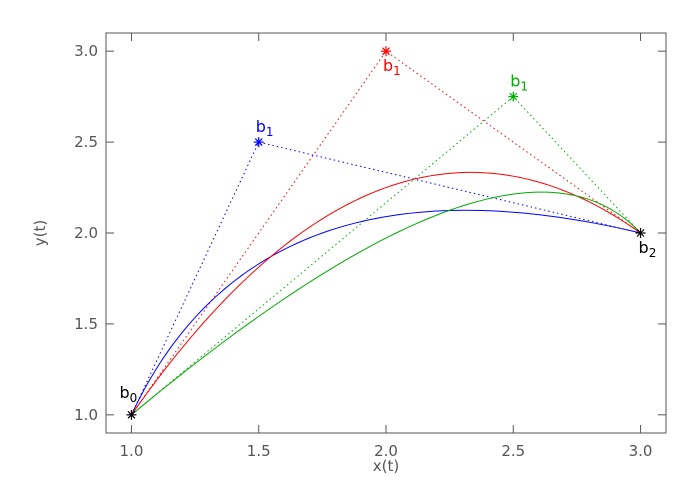  Describe the element at coordinates (641, 451) in the screenshot. I see `x-tick-label: 3.0` at that location.